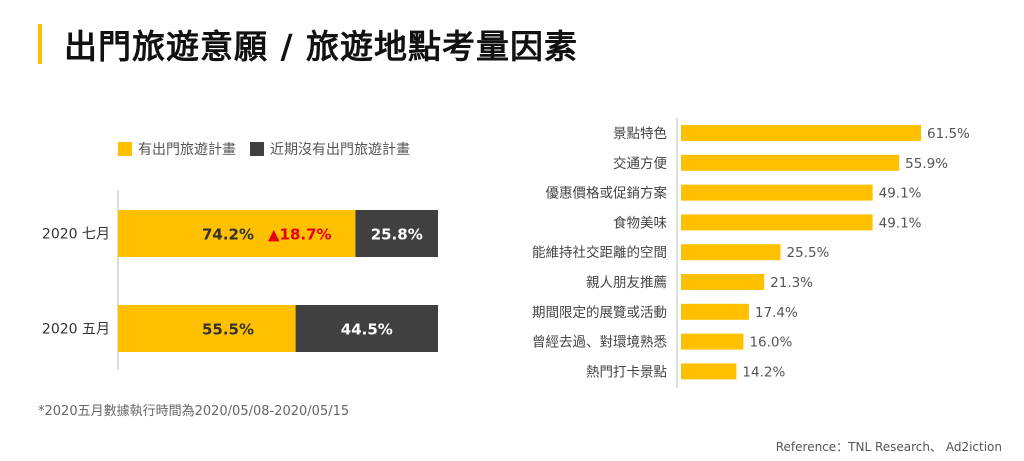 Image resolution: width=1024 pixels, height=461 pixels. I want to click on page-title: 出門旅遊意願 / 旅遊地點考量因素, so click(321, 46).